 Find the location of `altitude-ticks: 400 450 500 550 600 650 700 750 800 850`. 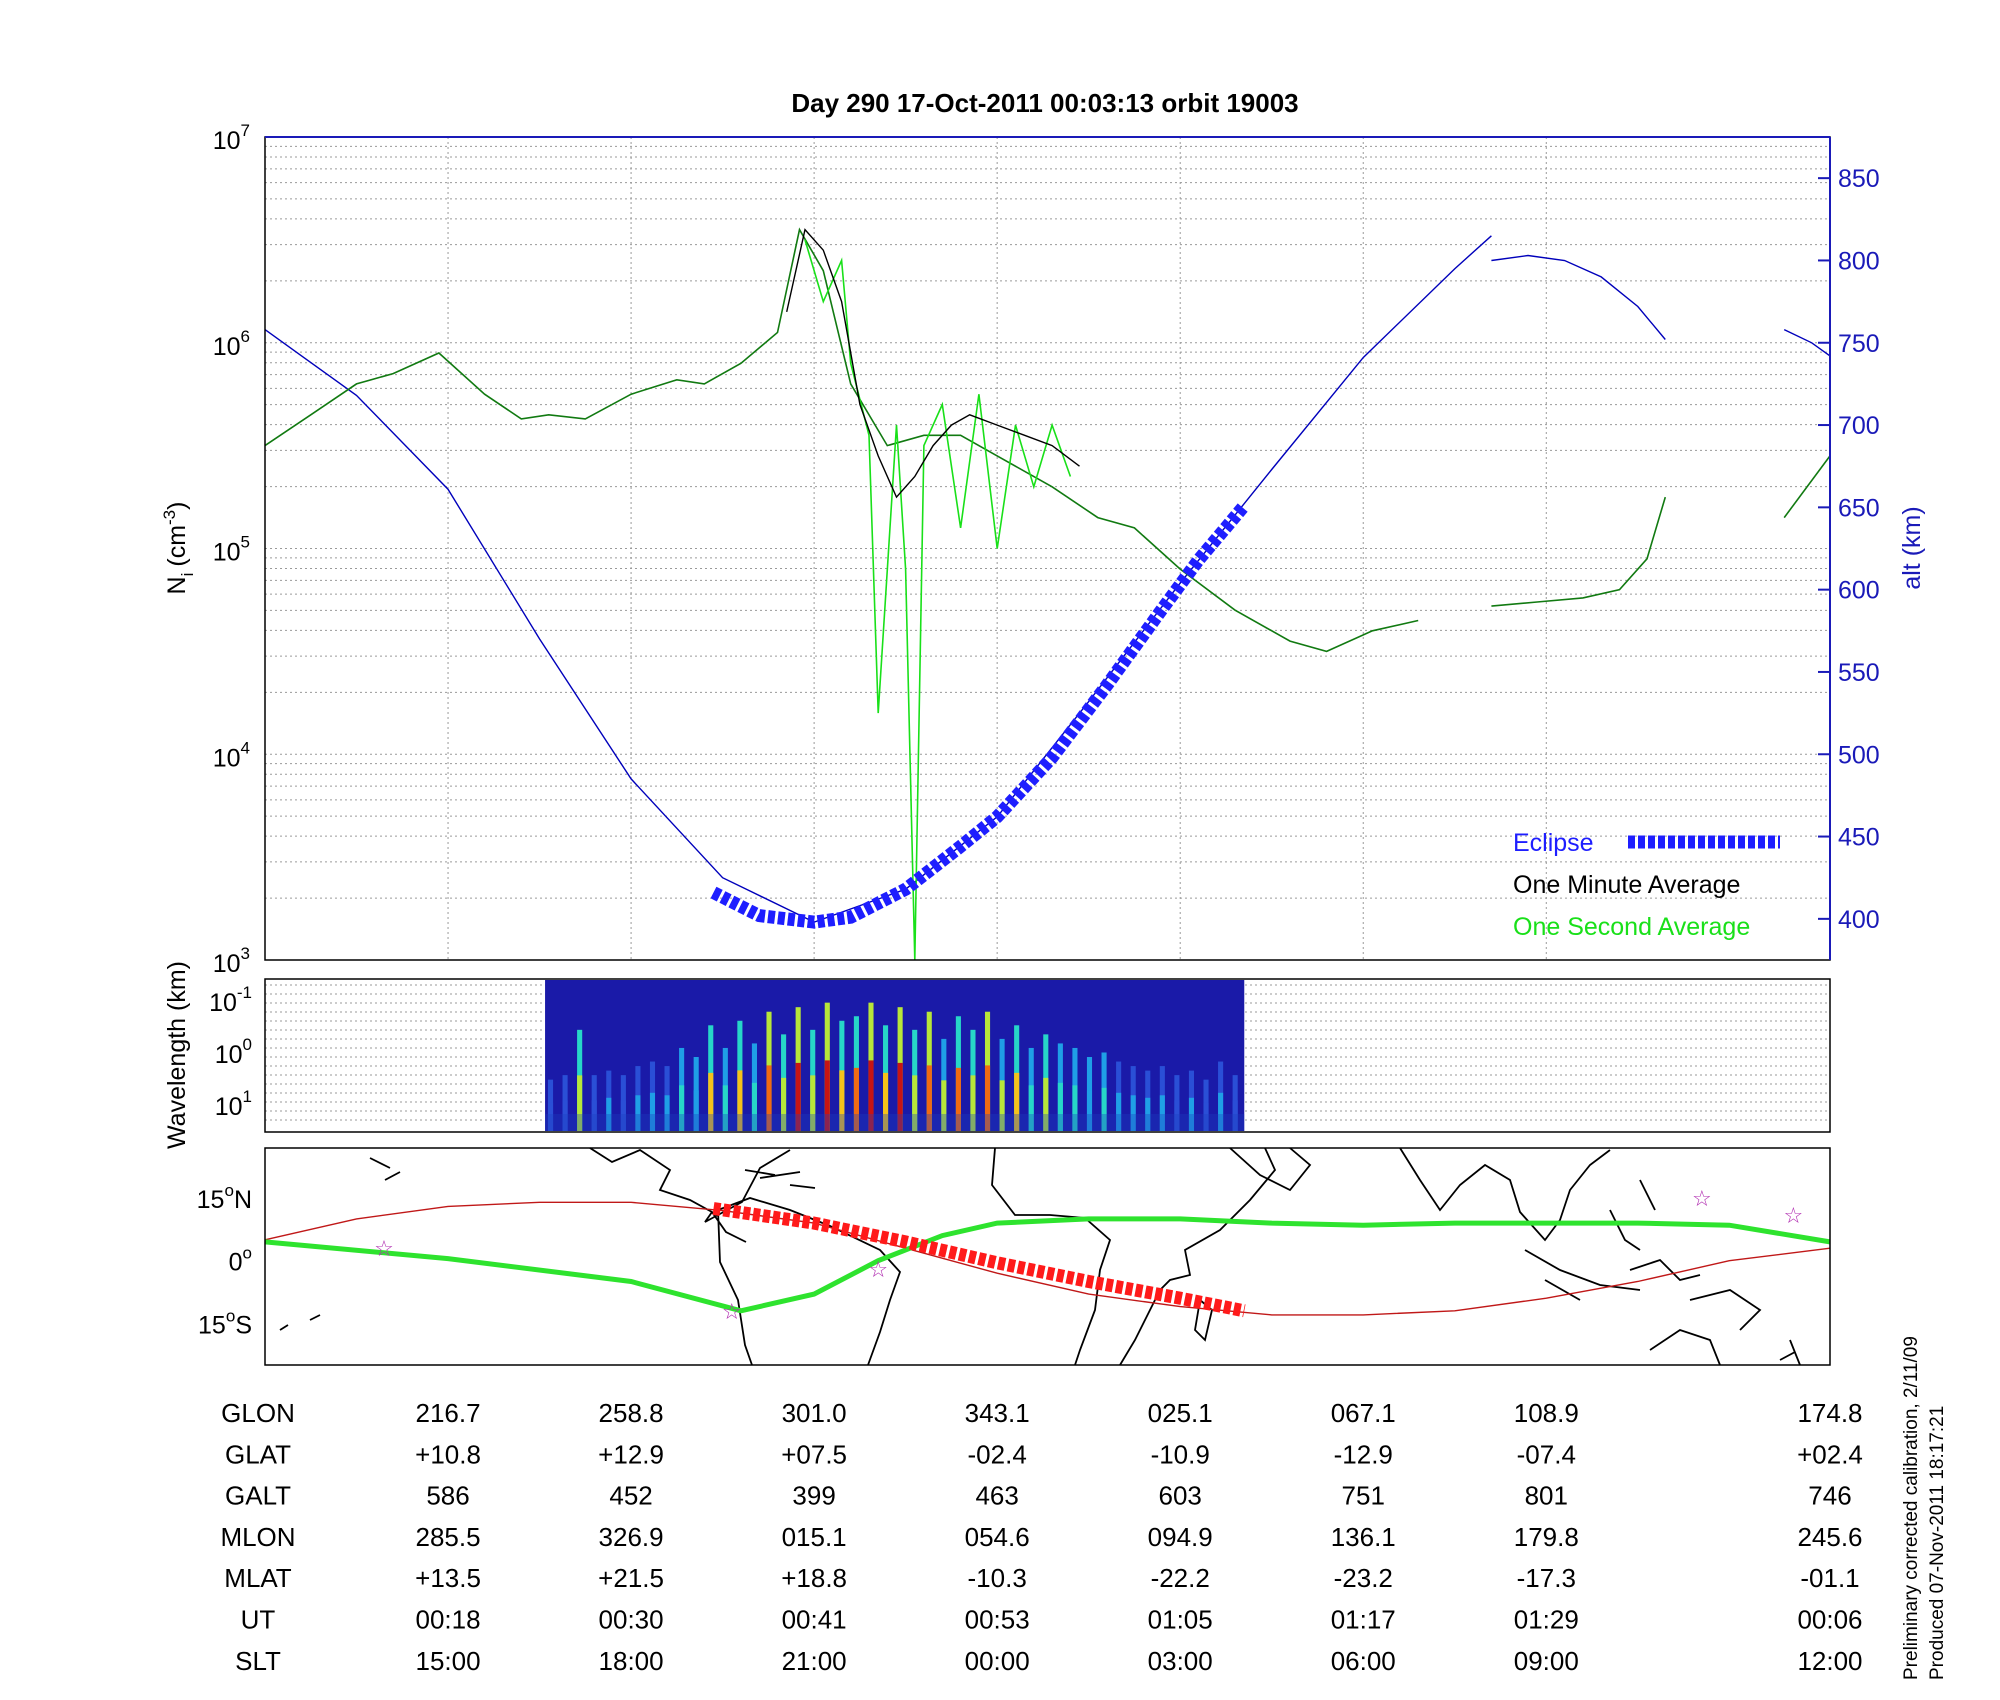

altitude-ticks: 400 450 500 550 600 650 700 750 800 850 is located at coordinates (1849, 549).